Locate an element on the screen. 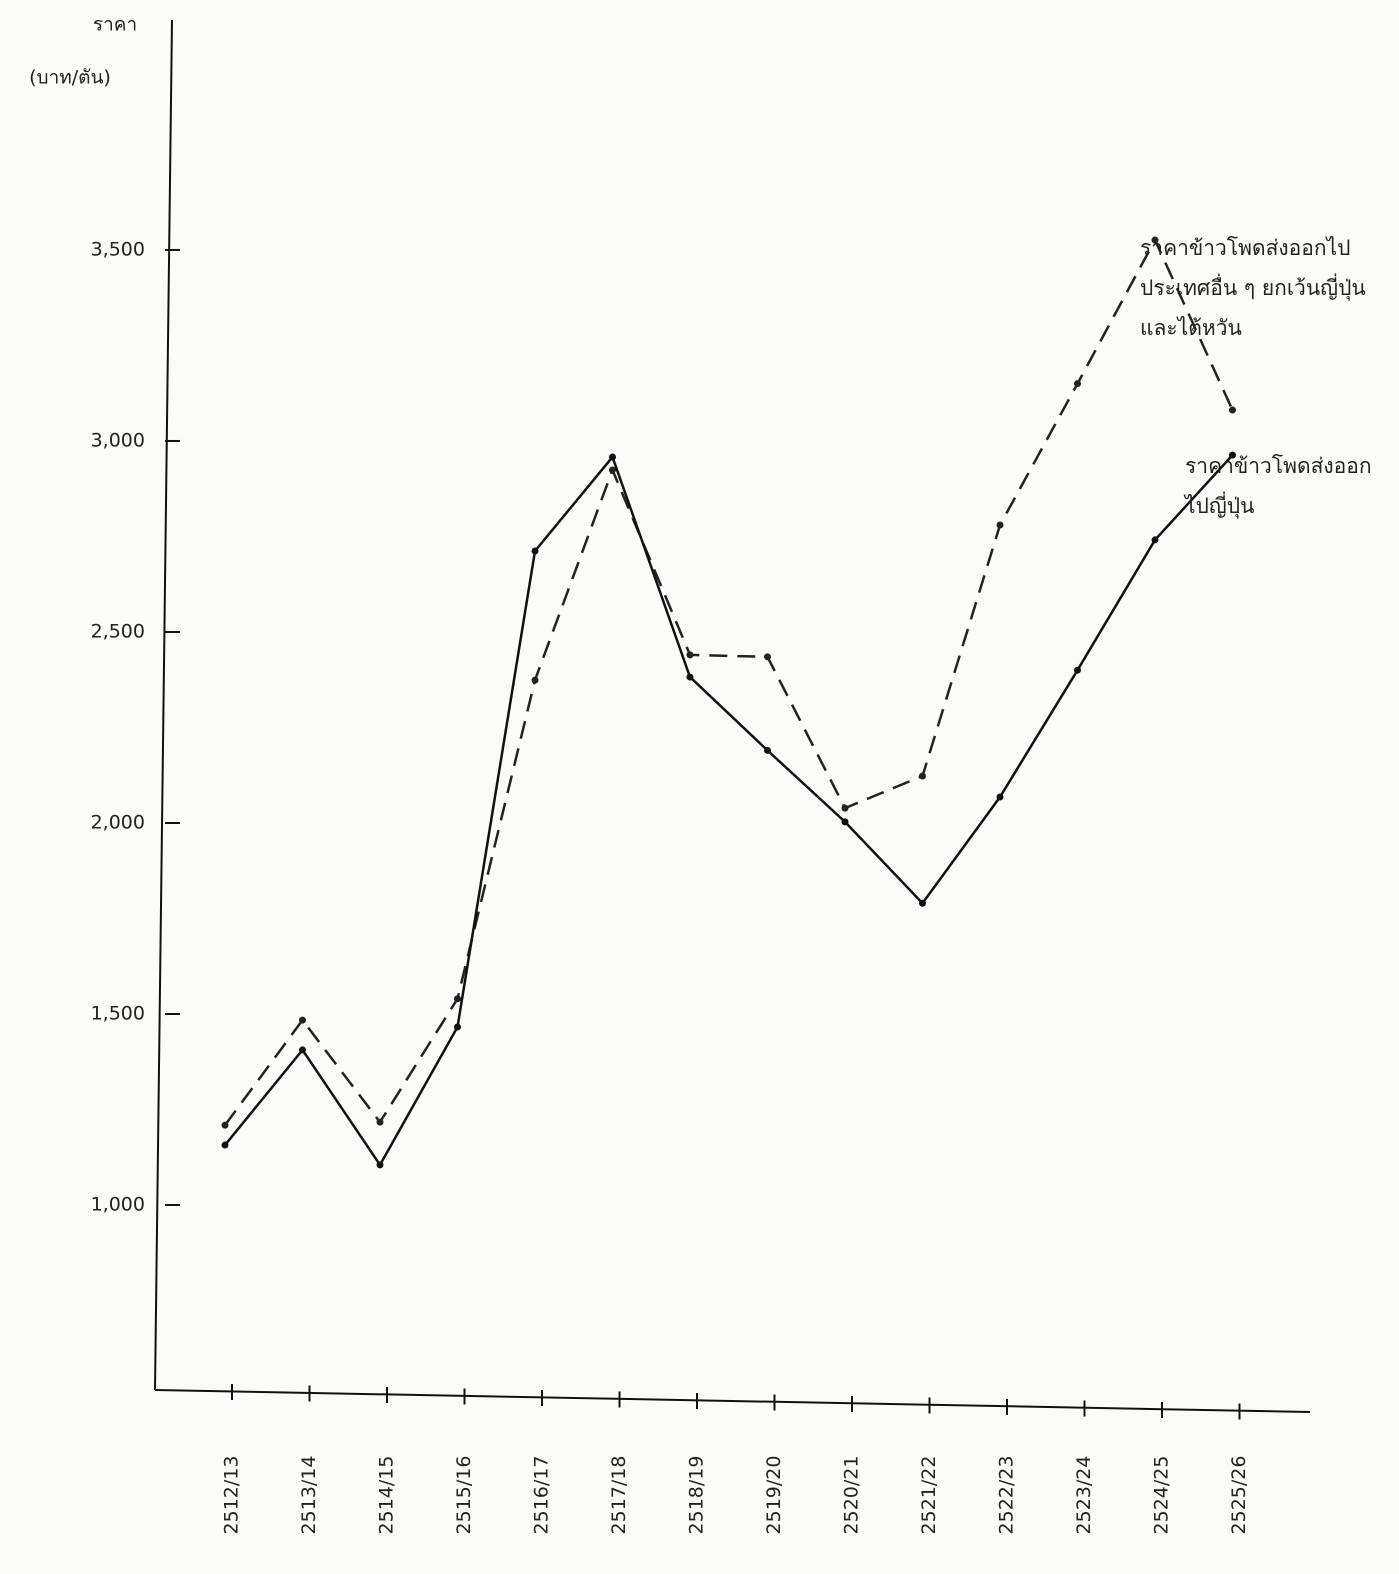 The width and height of the screenshot is (1399, 1574). x-tick-label: 2515/16 is located at coordinates (464, 1495).